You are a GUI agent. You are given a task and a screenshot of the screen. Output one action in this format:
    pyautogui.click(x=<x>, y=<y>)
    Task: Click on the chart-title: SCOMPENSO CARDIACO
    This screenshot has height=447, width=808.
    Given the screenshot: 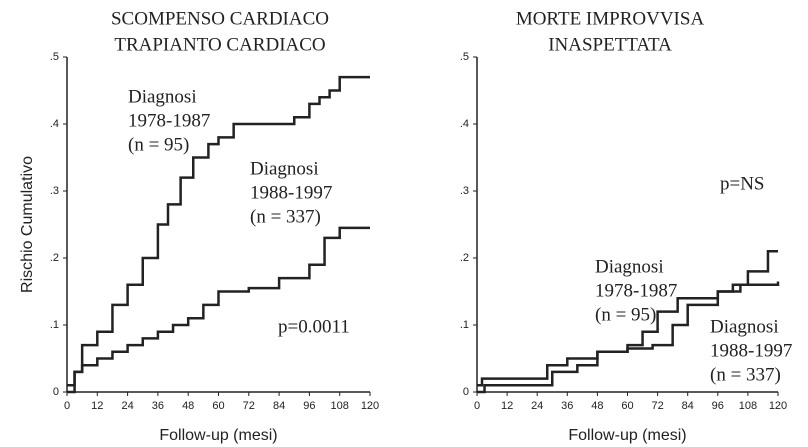 What is the action you would take?
    pyautogui.click(x=220, y=18)
    